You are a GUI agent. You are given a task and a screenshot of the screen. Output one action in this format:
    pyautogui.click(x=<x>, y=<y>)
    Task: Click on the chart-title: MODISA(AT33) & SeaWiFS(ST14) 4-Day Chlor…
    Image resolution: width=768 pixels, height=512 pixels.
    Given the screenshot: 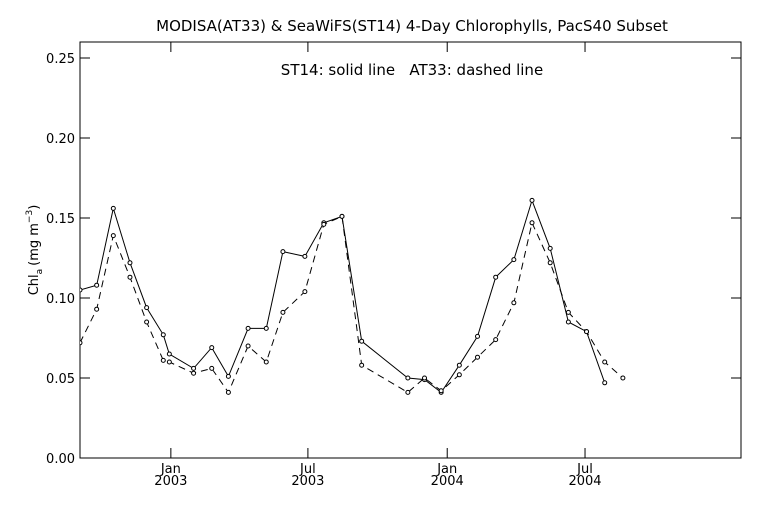 What is the action you would take?
    pyautogui.click(x=412, y=26)
    